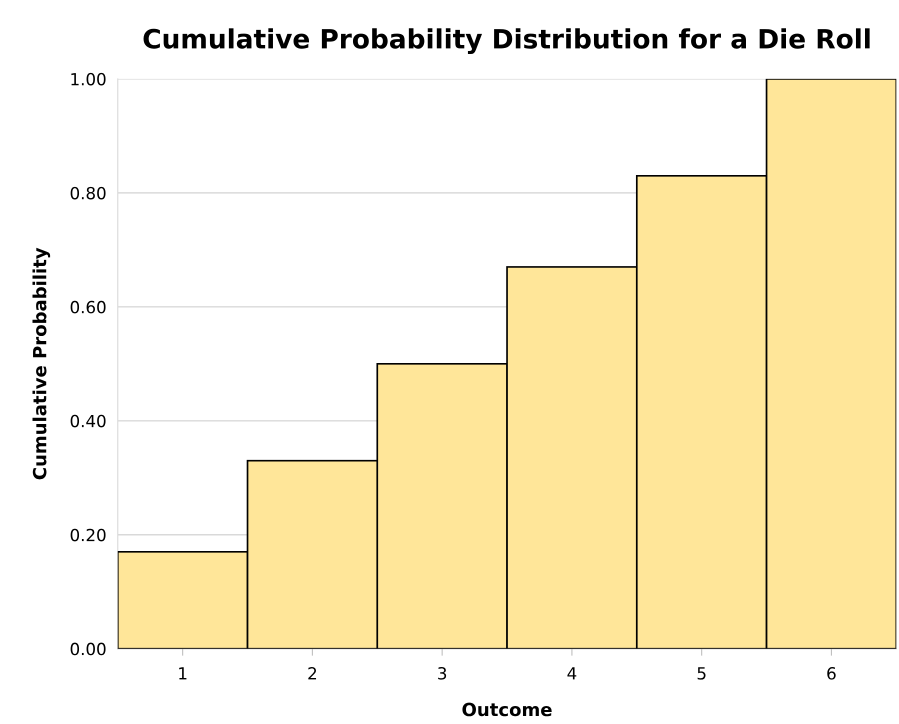  Describe the element at coordinates (571, 673) in the screenshot. I see `x-tick-label: 4` at that location.